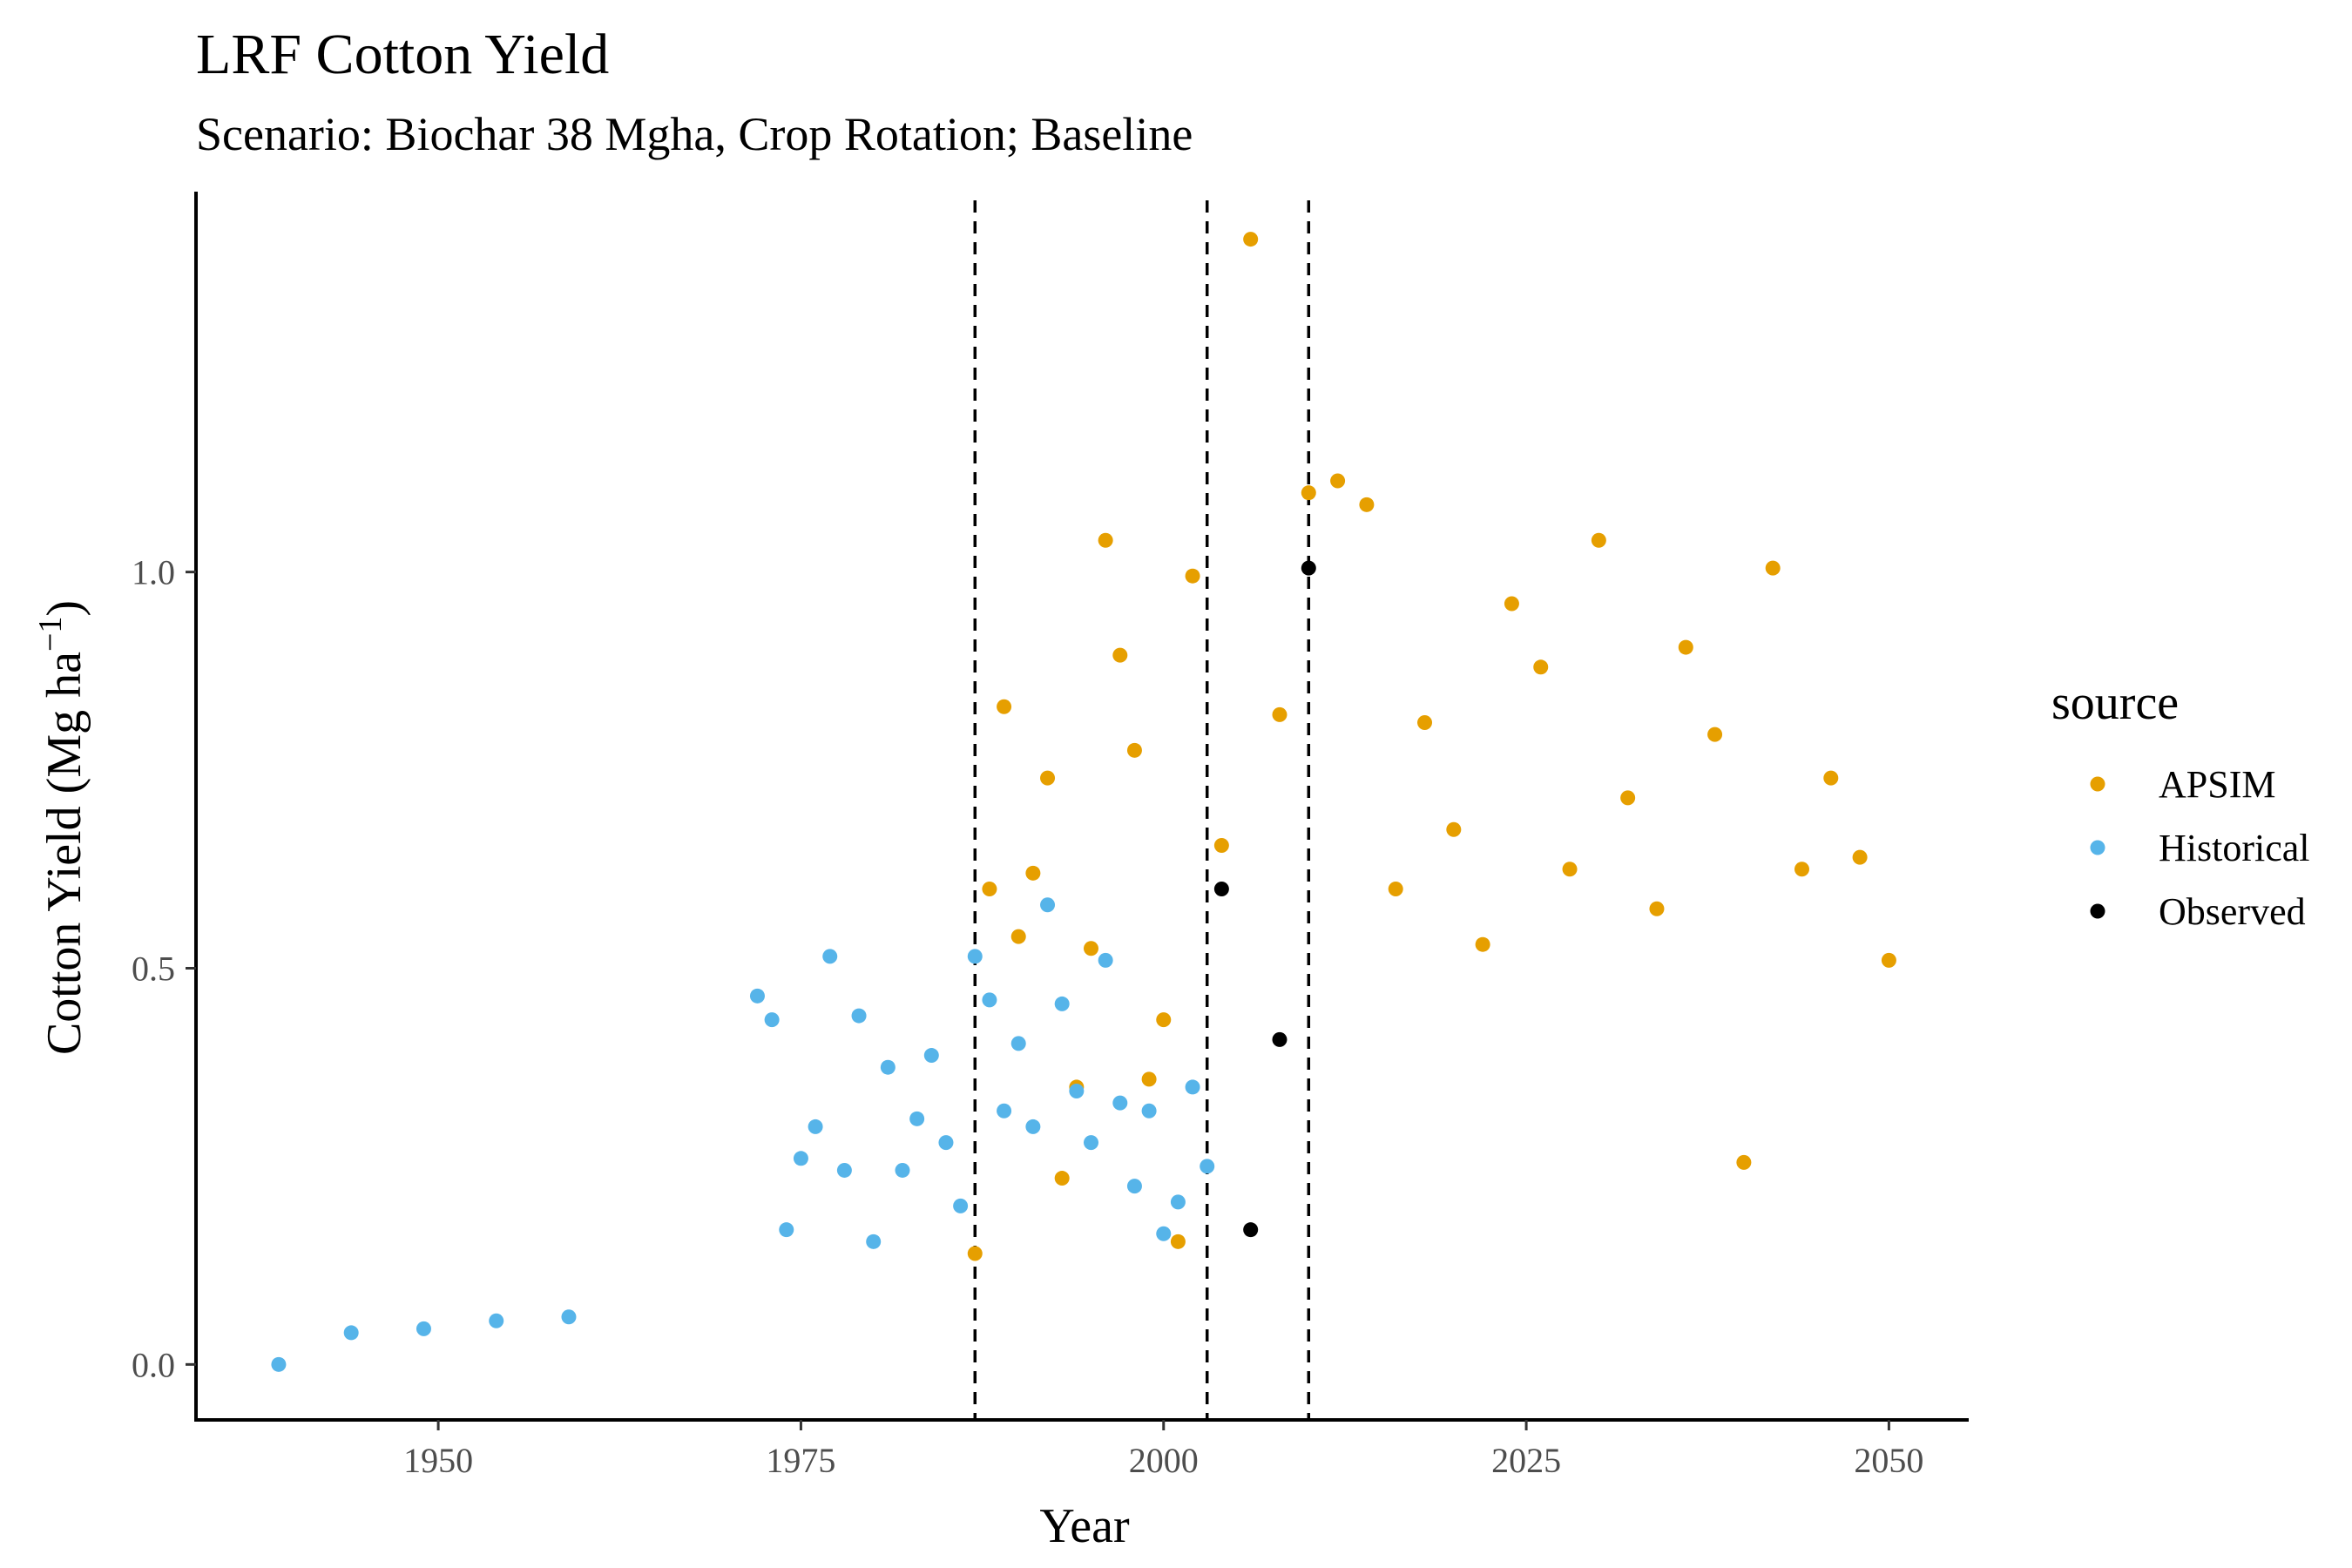 Image resolution: width=2352 pixels, height=1568 pixels. Describe the element at coordinates (402, 54) in the screenshot. I see `chart-title: LRF Cotton Yield` at that location.